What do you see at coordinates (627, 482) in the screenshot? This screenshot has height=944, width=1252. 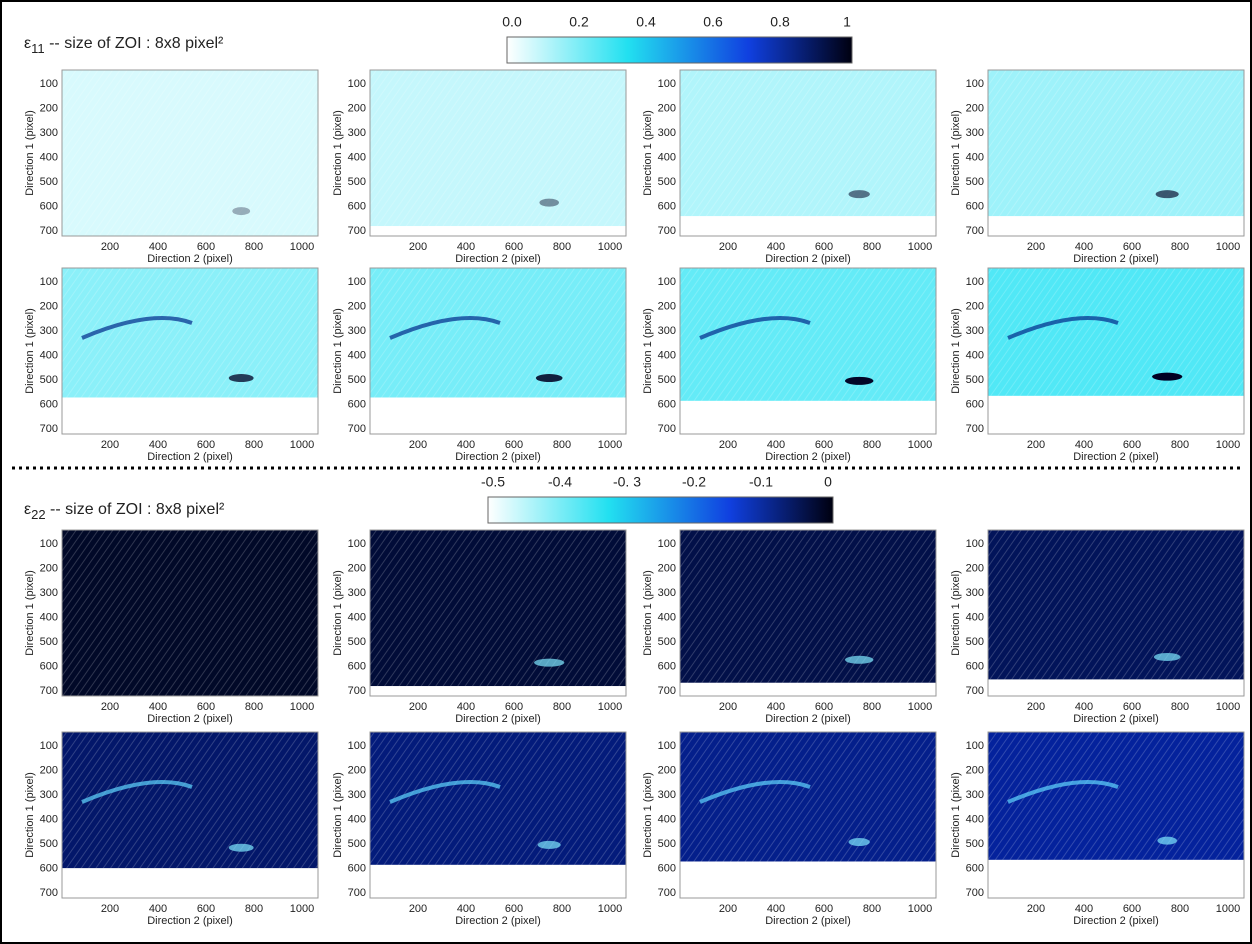 I see `colorbar-tick: -0. 3` at bounding box center [627, 482].